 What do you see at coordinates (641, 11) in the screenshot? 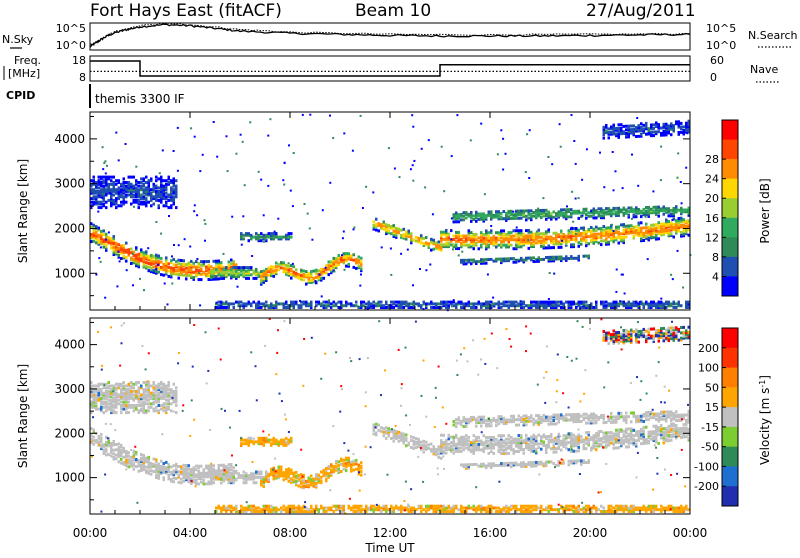
I see `date-title: 27/Aug/2011` at bounding box center [641, 11].